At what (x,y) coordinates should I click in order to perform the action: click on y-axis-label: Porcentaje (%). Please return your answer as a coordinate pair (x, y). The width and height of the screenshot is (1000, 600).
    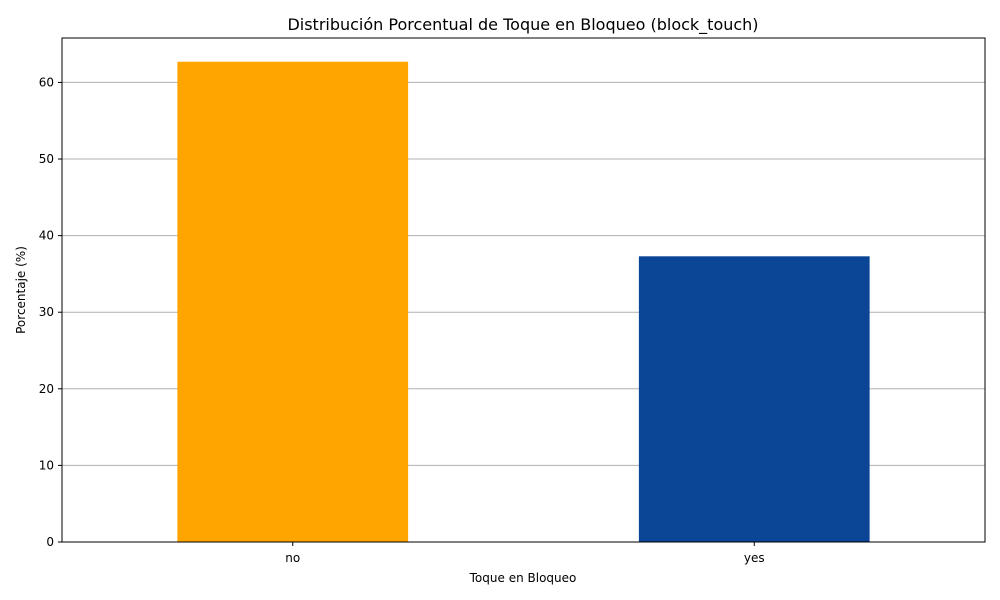
    Looking at the image, I should click on (21, 290).